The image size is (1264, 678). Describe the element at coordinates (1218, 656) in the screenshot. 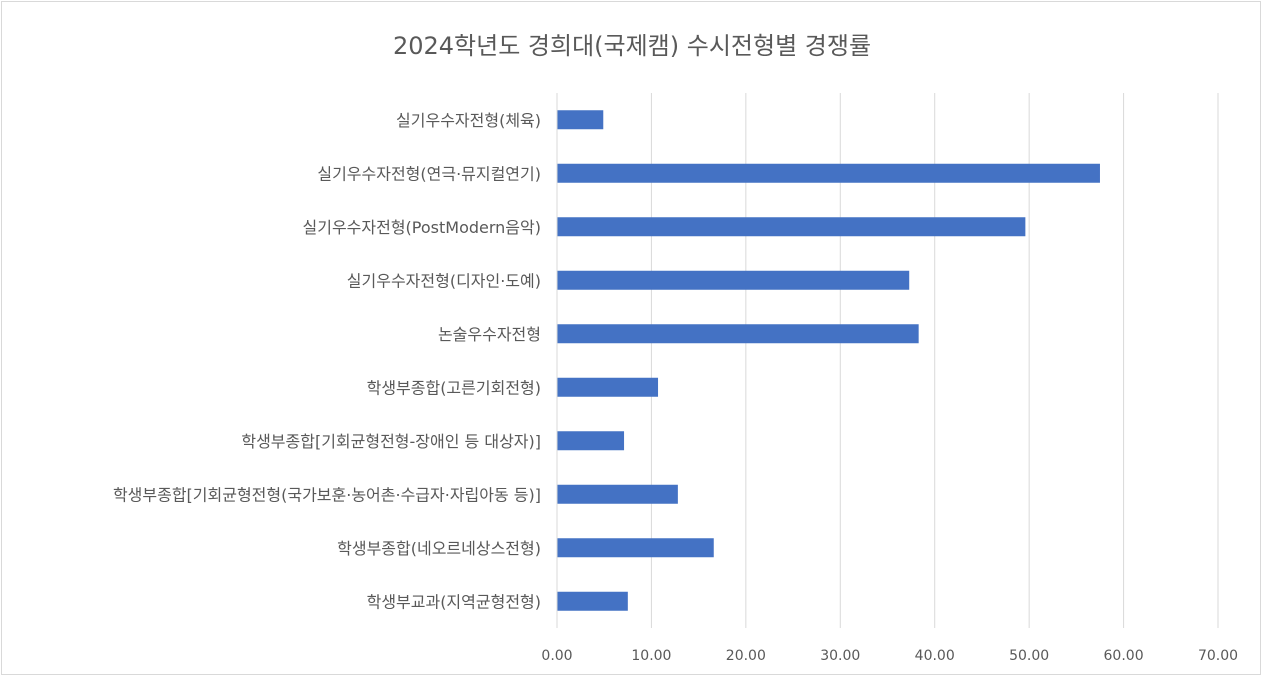

I see `x-tick-label: 70.00` at that location.